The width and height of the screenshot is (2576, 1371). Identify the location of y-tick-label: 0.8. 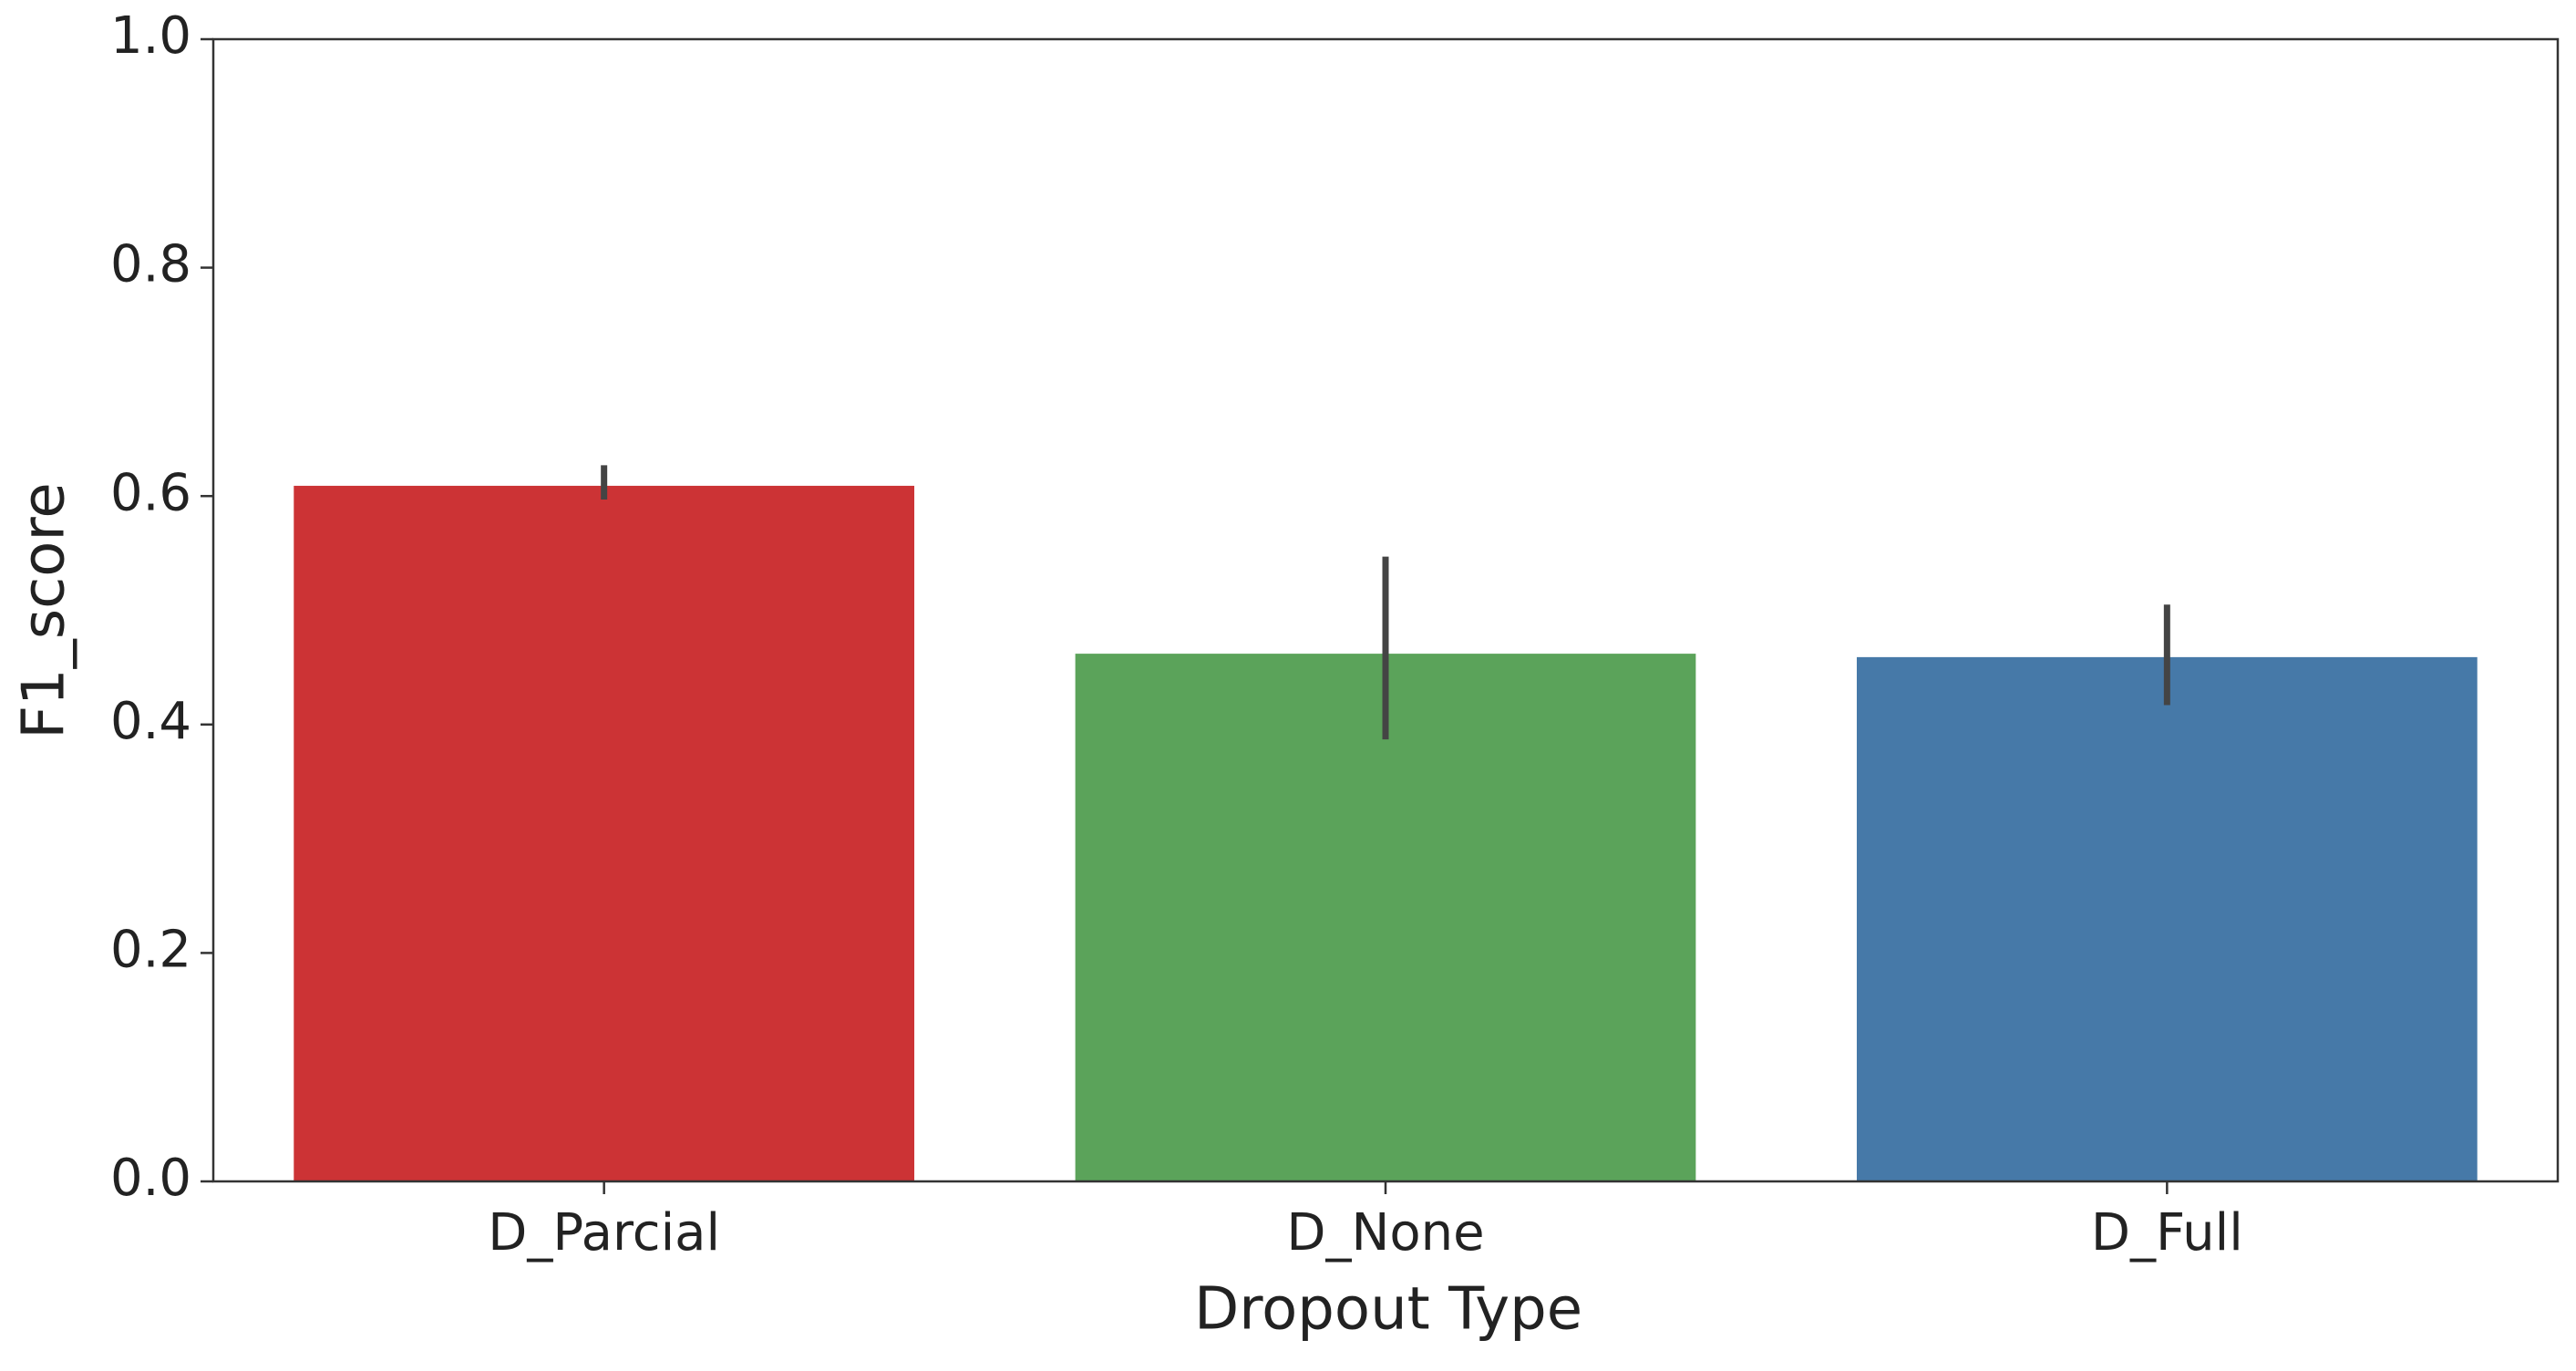
(150, 264).